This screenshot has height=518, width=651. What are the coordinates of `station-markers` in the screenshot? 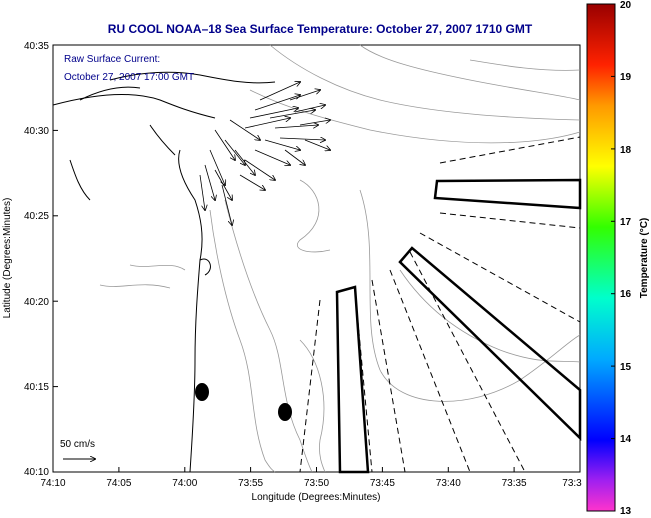 It's located at (243, 402).